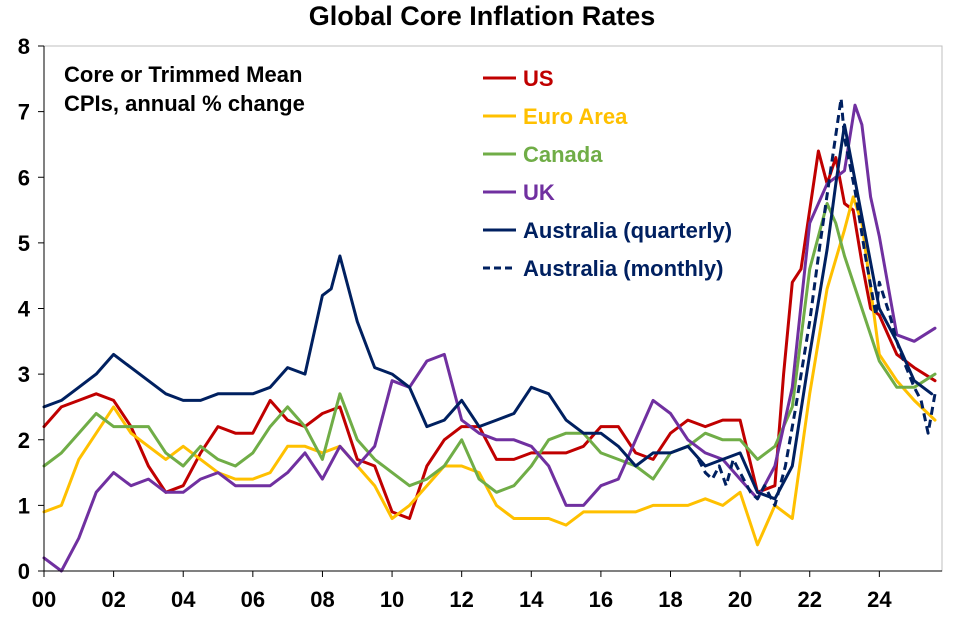  I want to click on x-tick-label: 24, so click(879, 599).